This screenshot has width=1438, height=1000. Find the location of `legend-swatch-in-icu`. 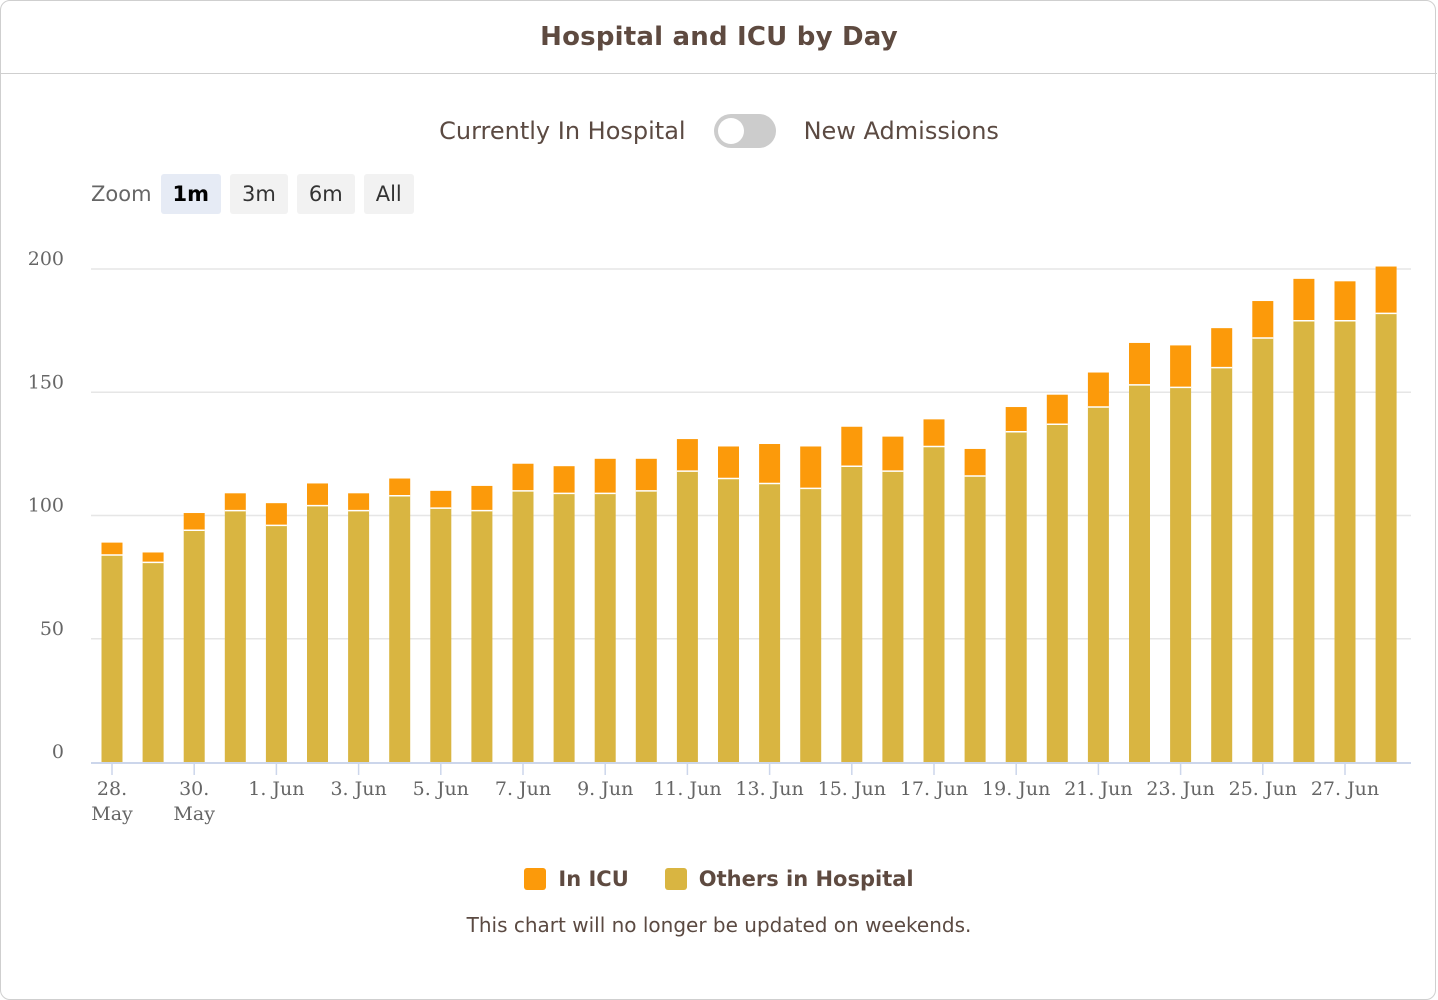

legend-swatch-in-icu is located at coordinates (535, 879).